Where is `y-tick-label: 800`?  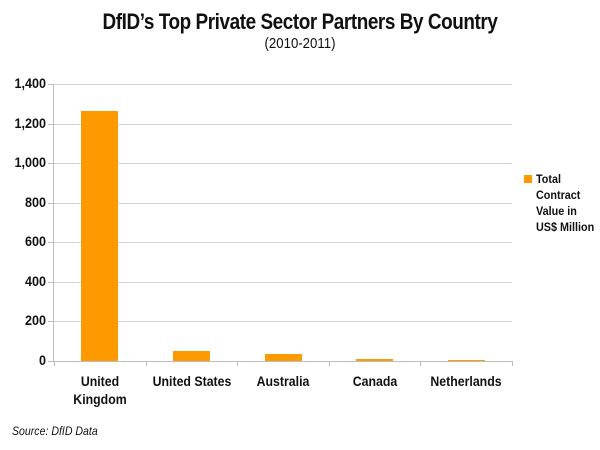
y-tick-label: 800 is located at coordinates (35, 202).